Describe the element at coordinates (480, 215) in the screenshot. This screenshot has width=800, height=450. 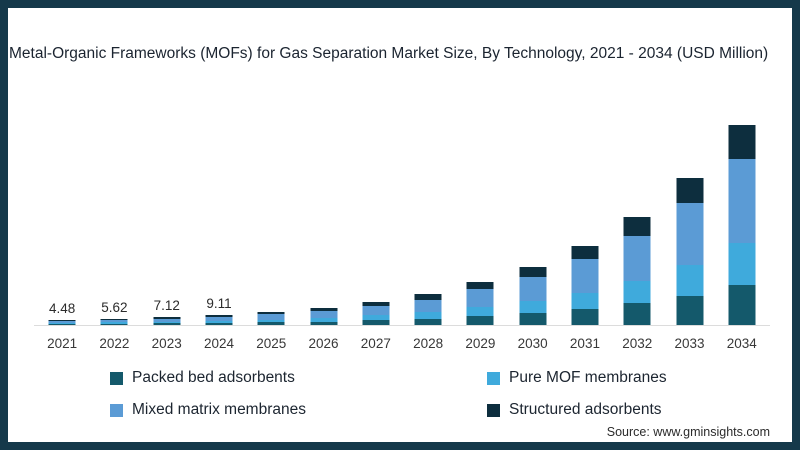
I see `bar-slot-2029` at that location.